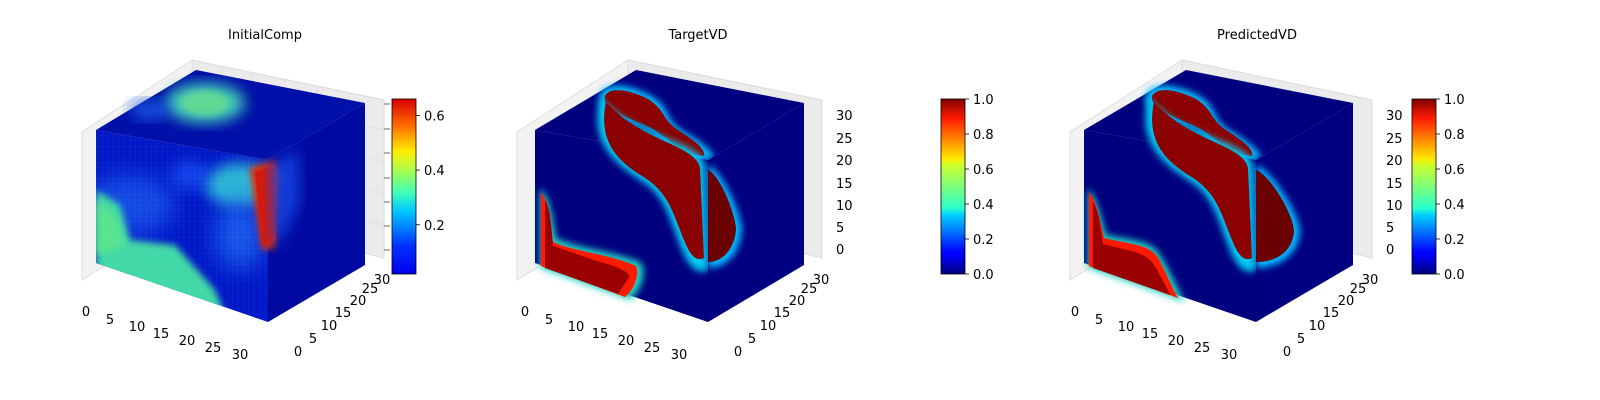 This screenshot has width=1600, height=400. Describe the element at coordinates (697, 35) in the screenshot. I see `panel-title: TargetVD` at that location.